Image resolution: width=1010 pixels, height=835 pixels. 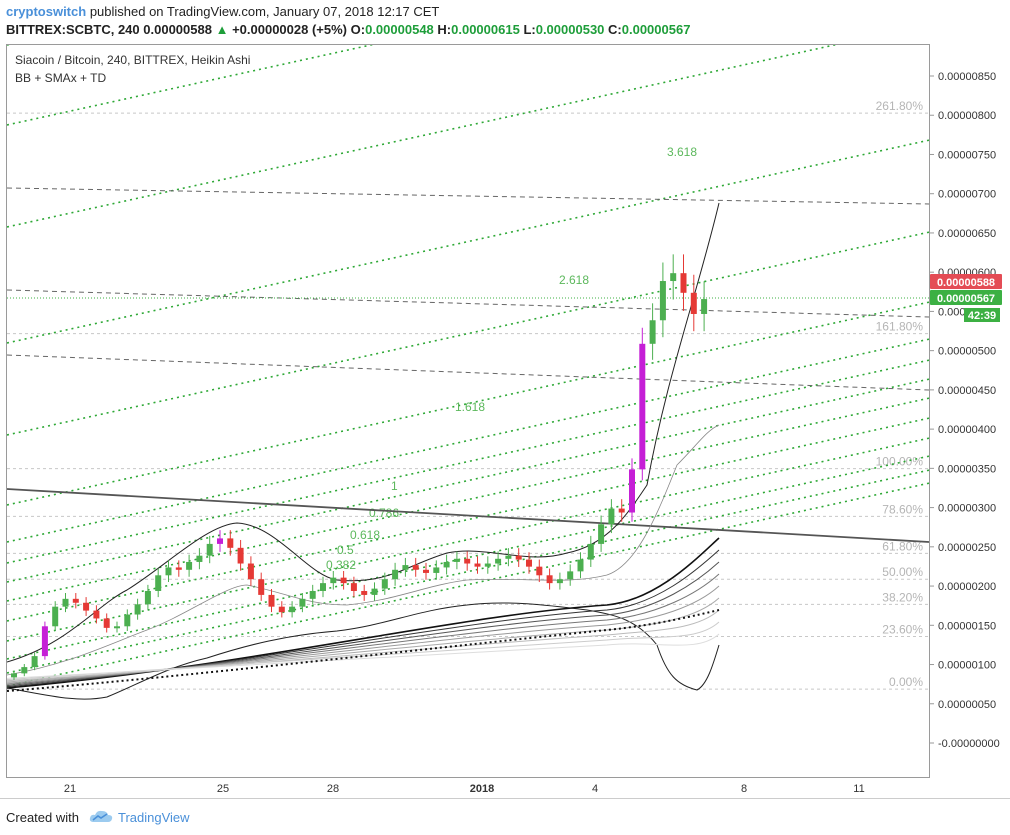 I want to click on fib-extension-label: 0.618, so click(x=365, y=535).